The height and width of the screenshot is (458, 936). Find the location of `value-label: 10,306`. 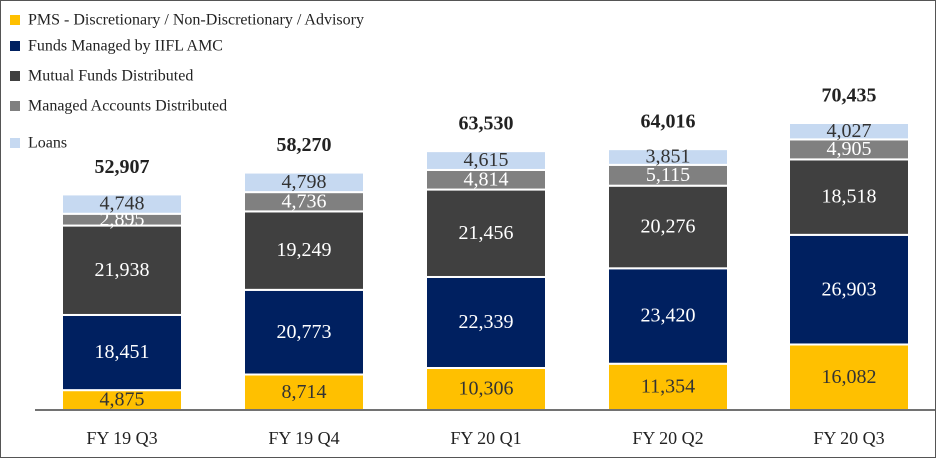

value-label: 10,306 is located at coordinates (486, 389).